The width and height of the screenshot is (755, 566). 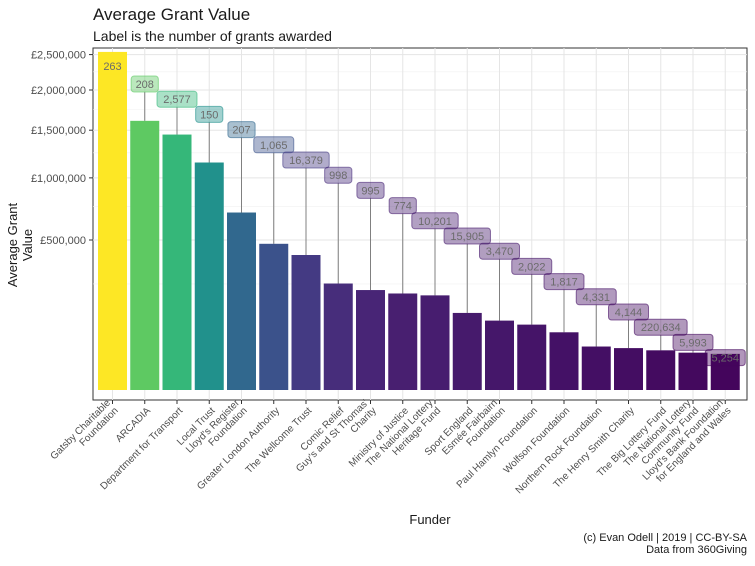 I want to click on data-label: 207, so click(x=241, y=131).